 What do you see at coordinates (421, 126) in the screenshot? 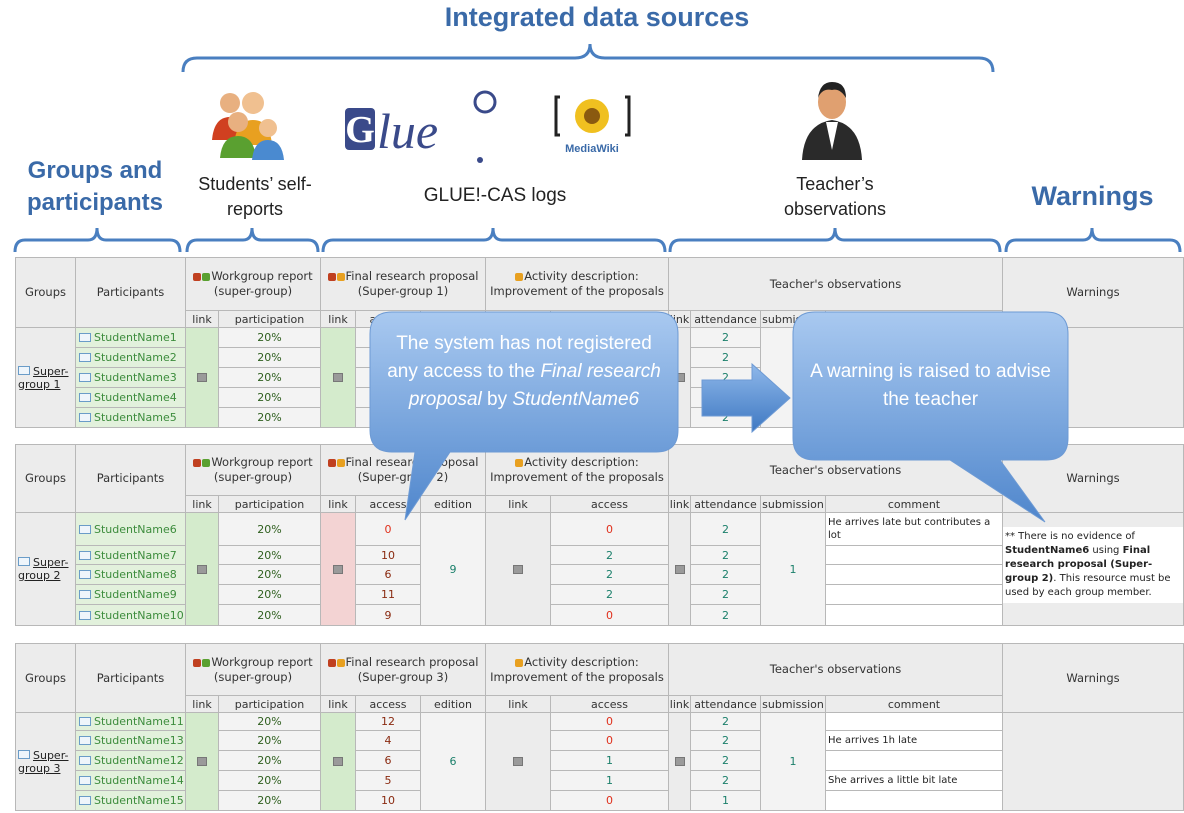
I see `glue-logo: G lue` at bounding box center [421, 126].